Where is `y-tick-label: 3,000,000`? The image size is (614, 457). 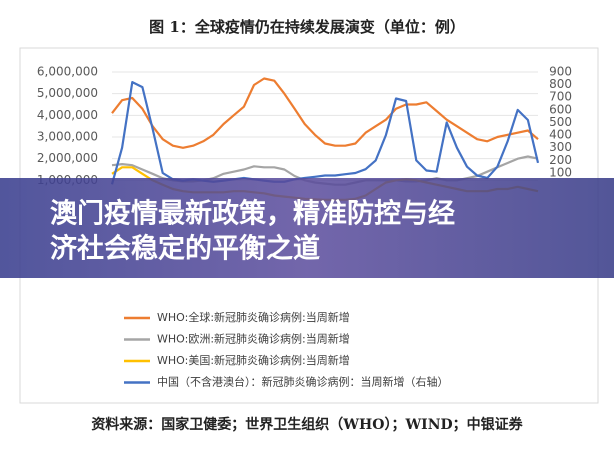
y-tick-label: 3,000,000 is located at coordinates (67, 137).